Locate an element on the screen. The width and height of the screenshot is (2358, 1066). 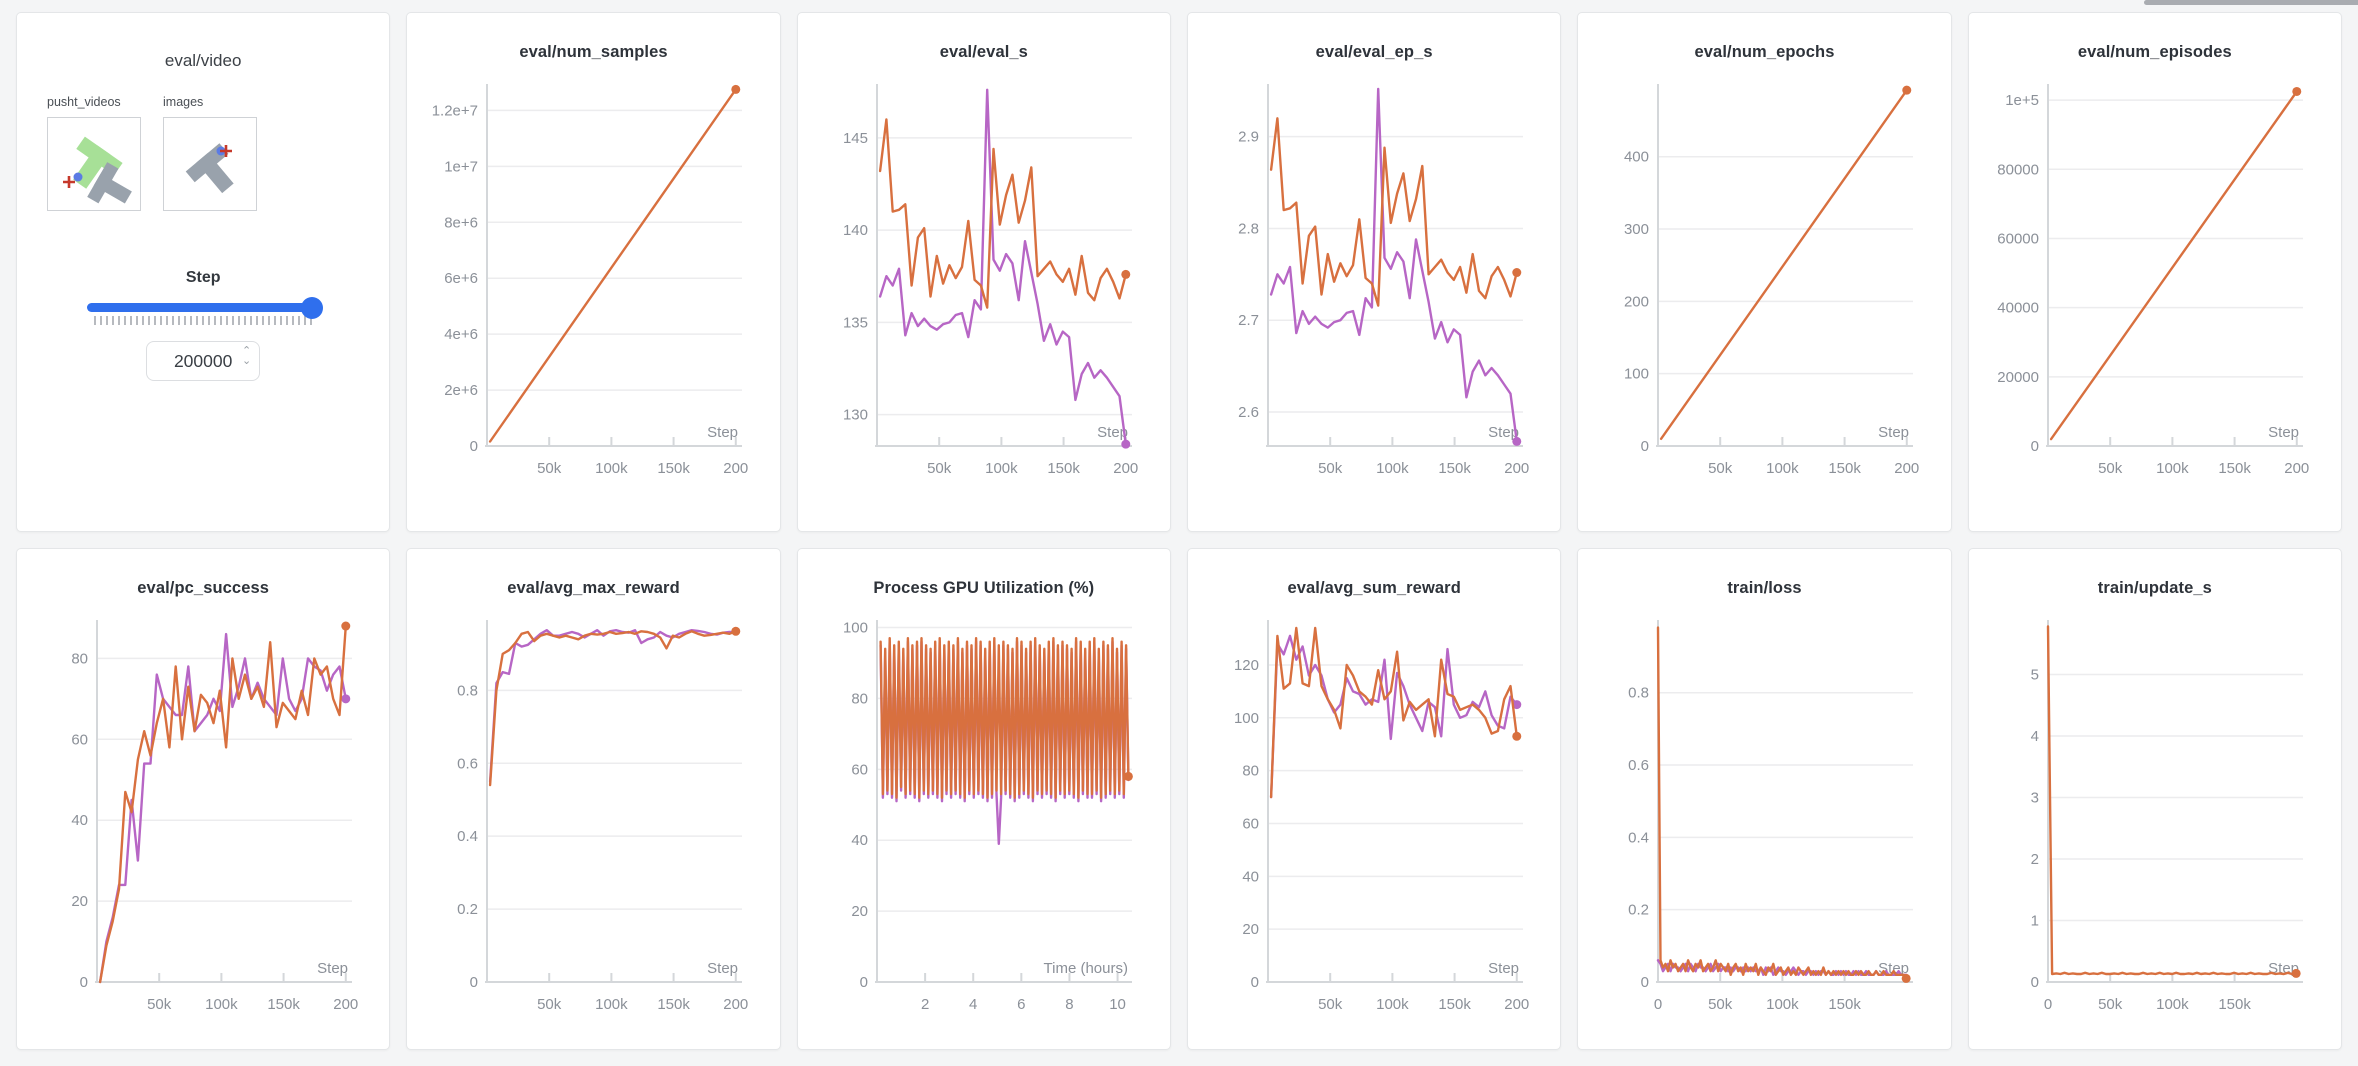
svg-text: 0.4 is located at coordinates (467, 836).